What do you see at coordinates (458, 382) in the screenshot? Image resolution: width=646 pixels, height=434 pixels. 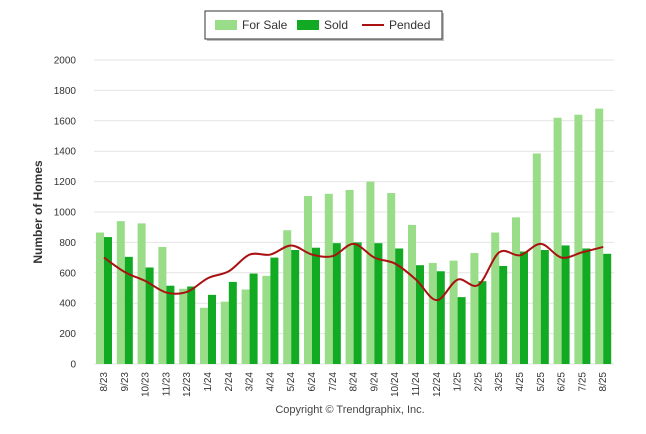 I see `x-tick-label: 1/25` at bounding box center [458, 382].